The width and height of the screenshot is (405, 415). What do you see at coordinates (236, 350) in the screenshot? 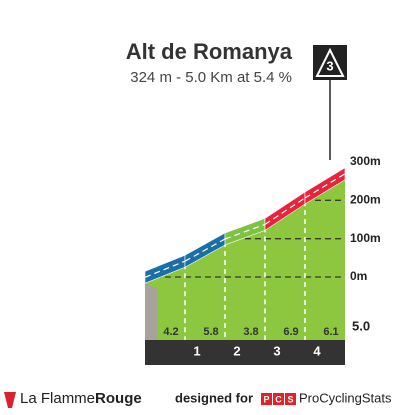
I see `x-tick-label: 2` at bounding box center [236, 350].